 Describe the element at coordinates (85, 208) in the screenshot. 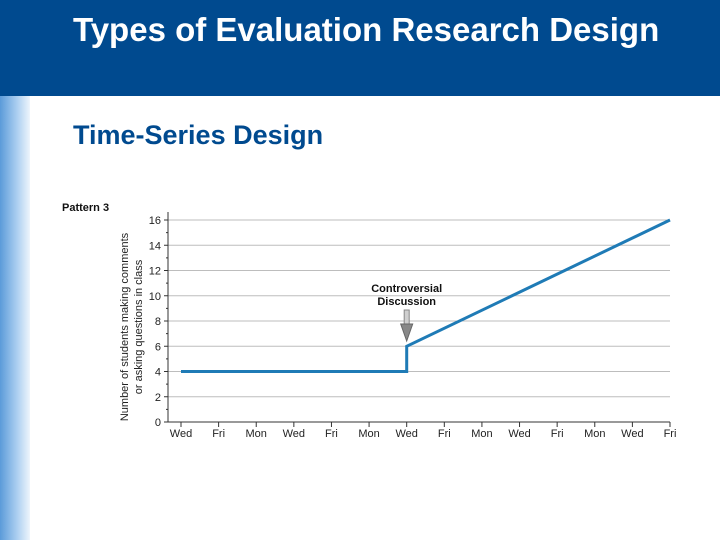

I see `panel-label: Pattern 3` at that location.